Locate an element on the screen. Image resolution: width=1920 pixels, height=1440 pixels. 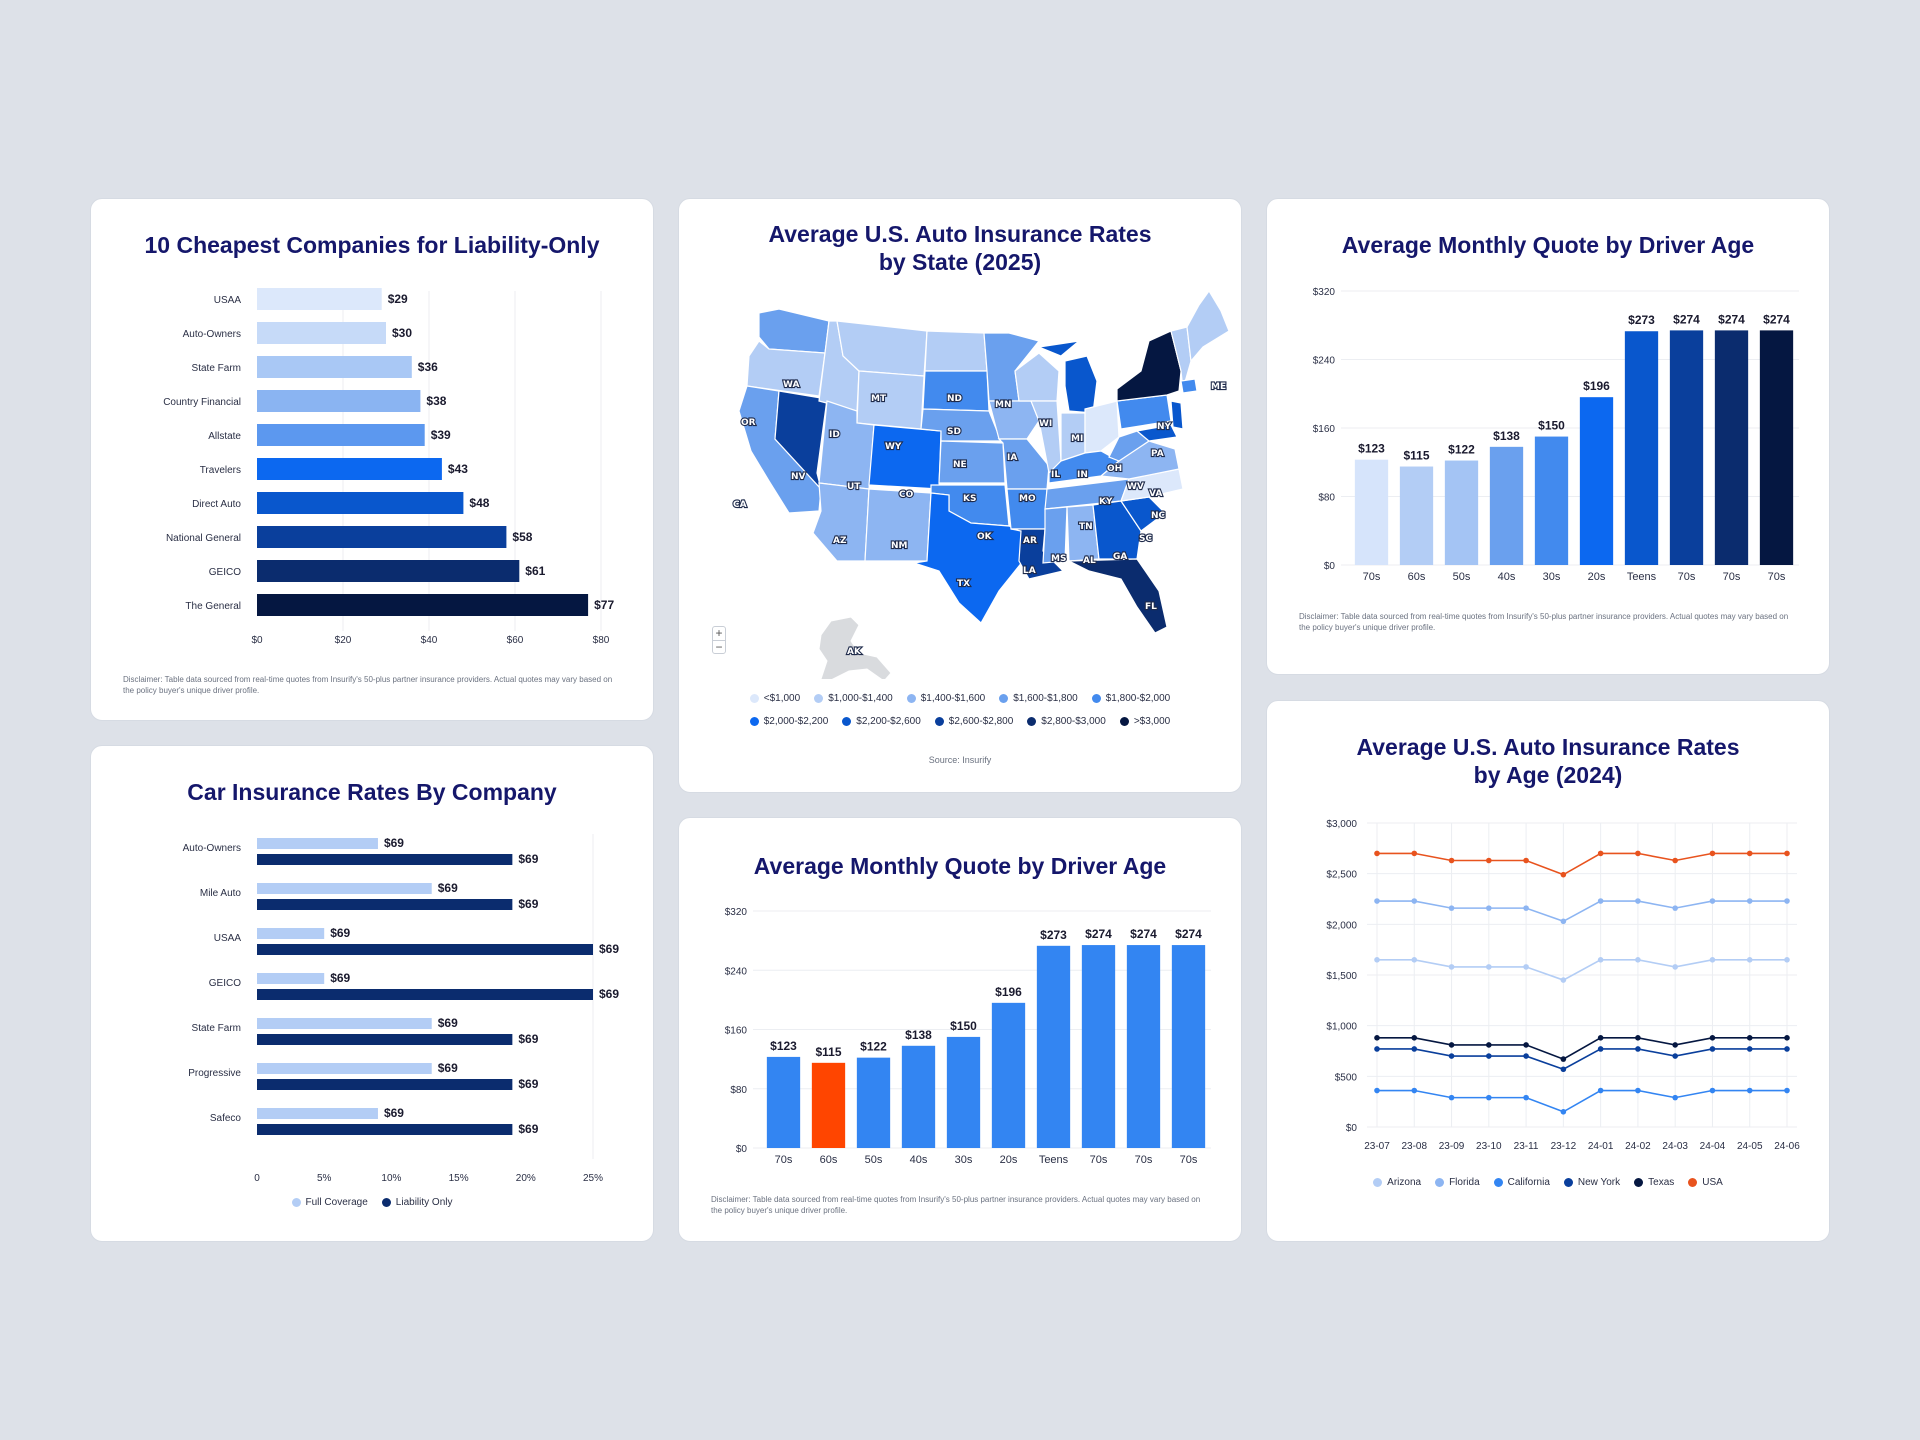
state-ks is located at coordinates (972, 462).